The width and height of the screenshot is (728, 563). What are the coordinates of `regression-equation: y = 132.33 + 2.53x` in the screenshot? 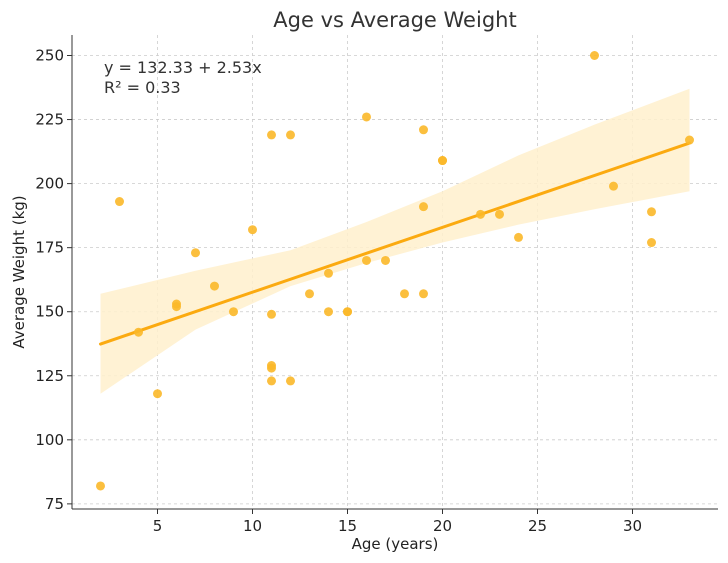 It's located at (183, 67).